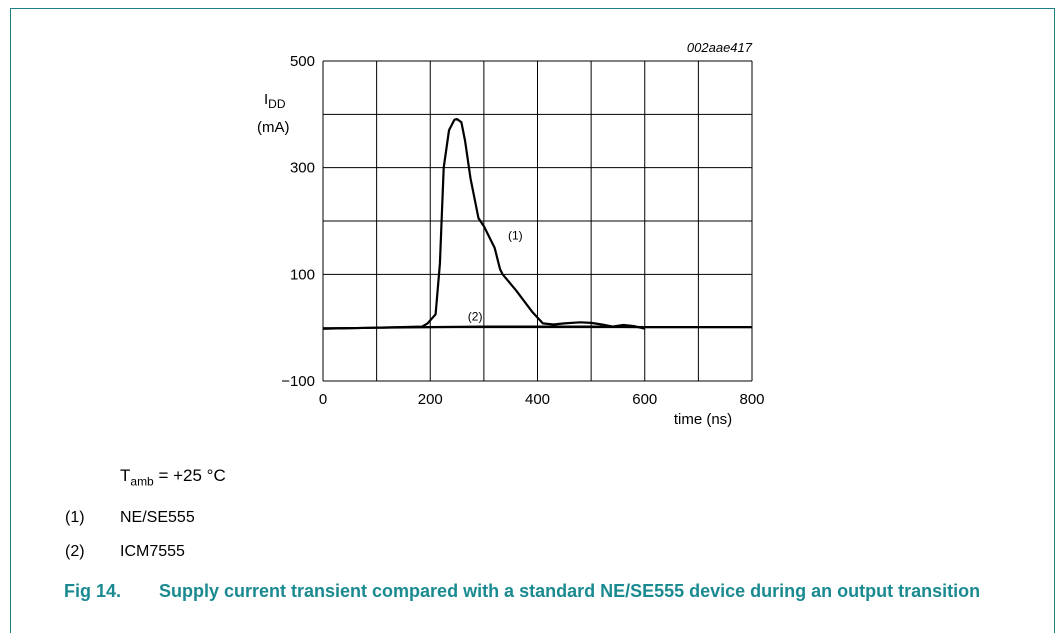  I want to click on y-tick-label: 100, so click(302, 274).